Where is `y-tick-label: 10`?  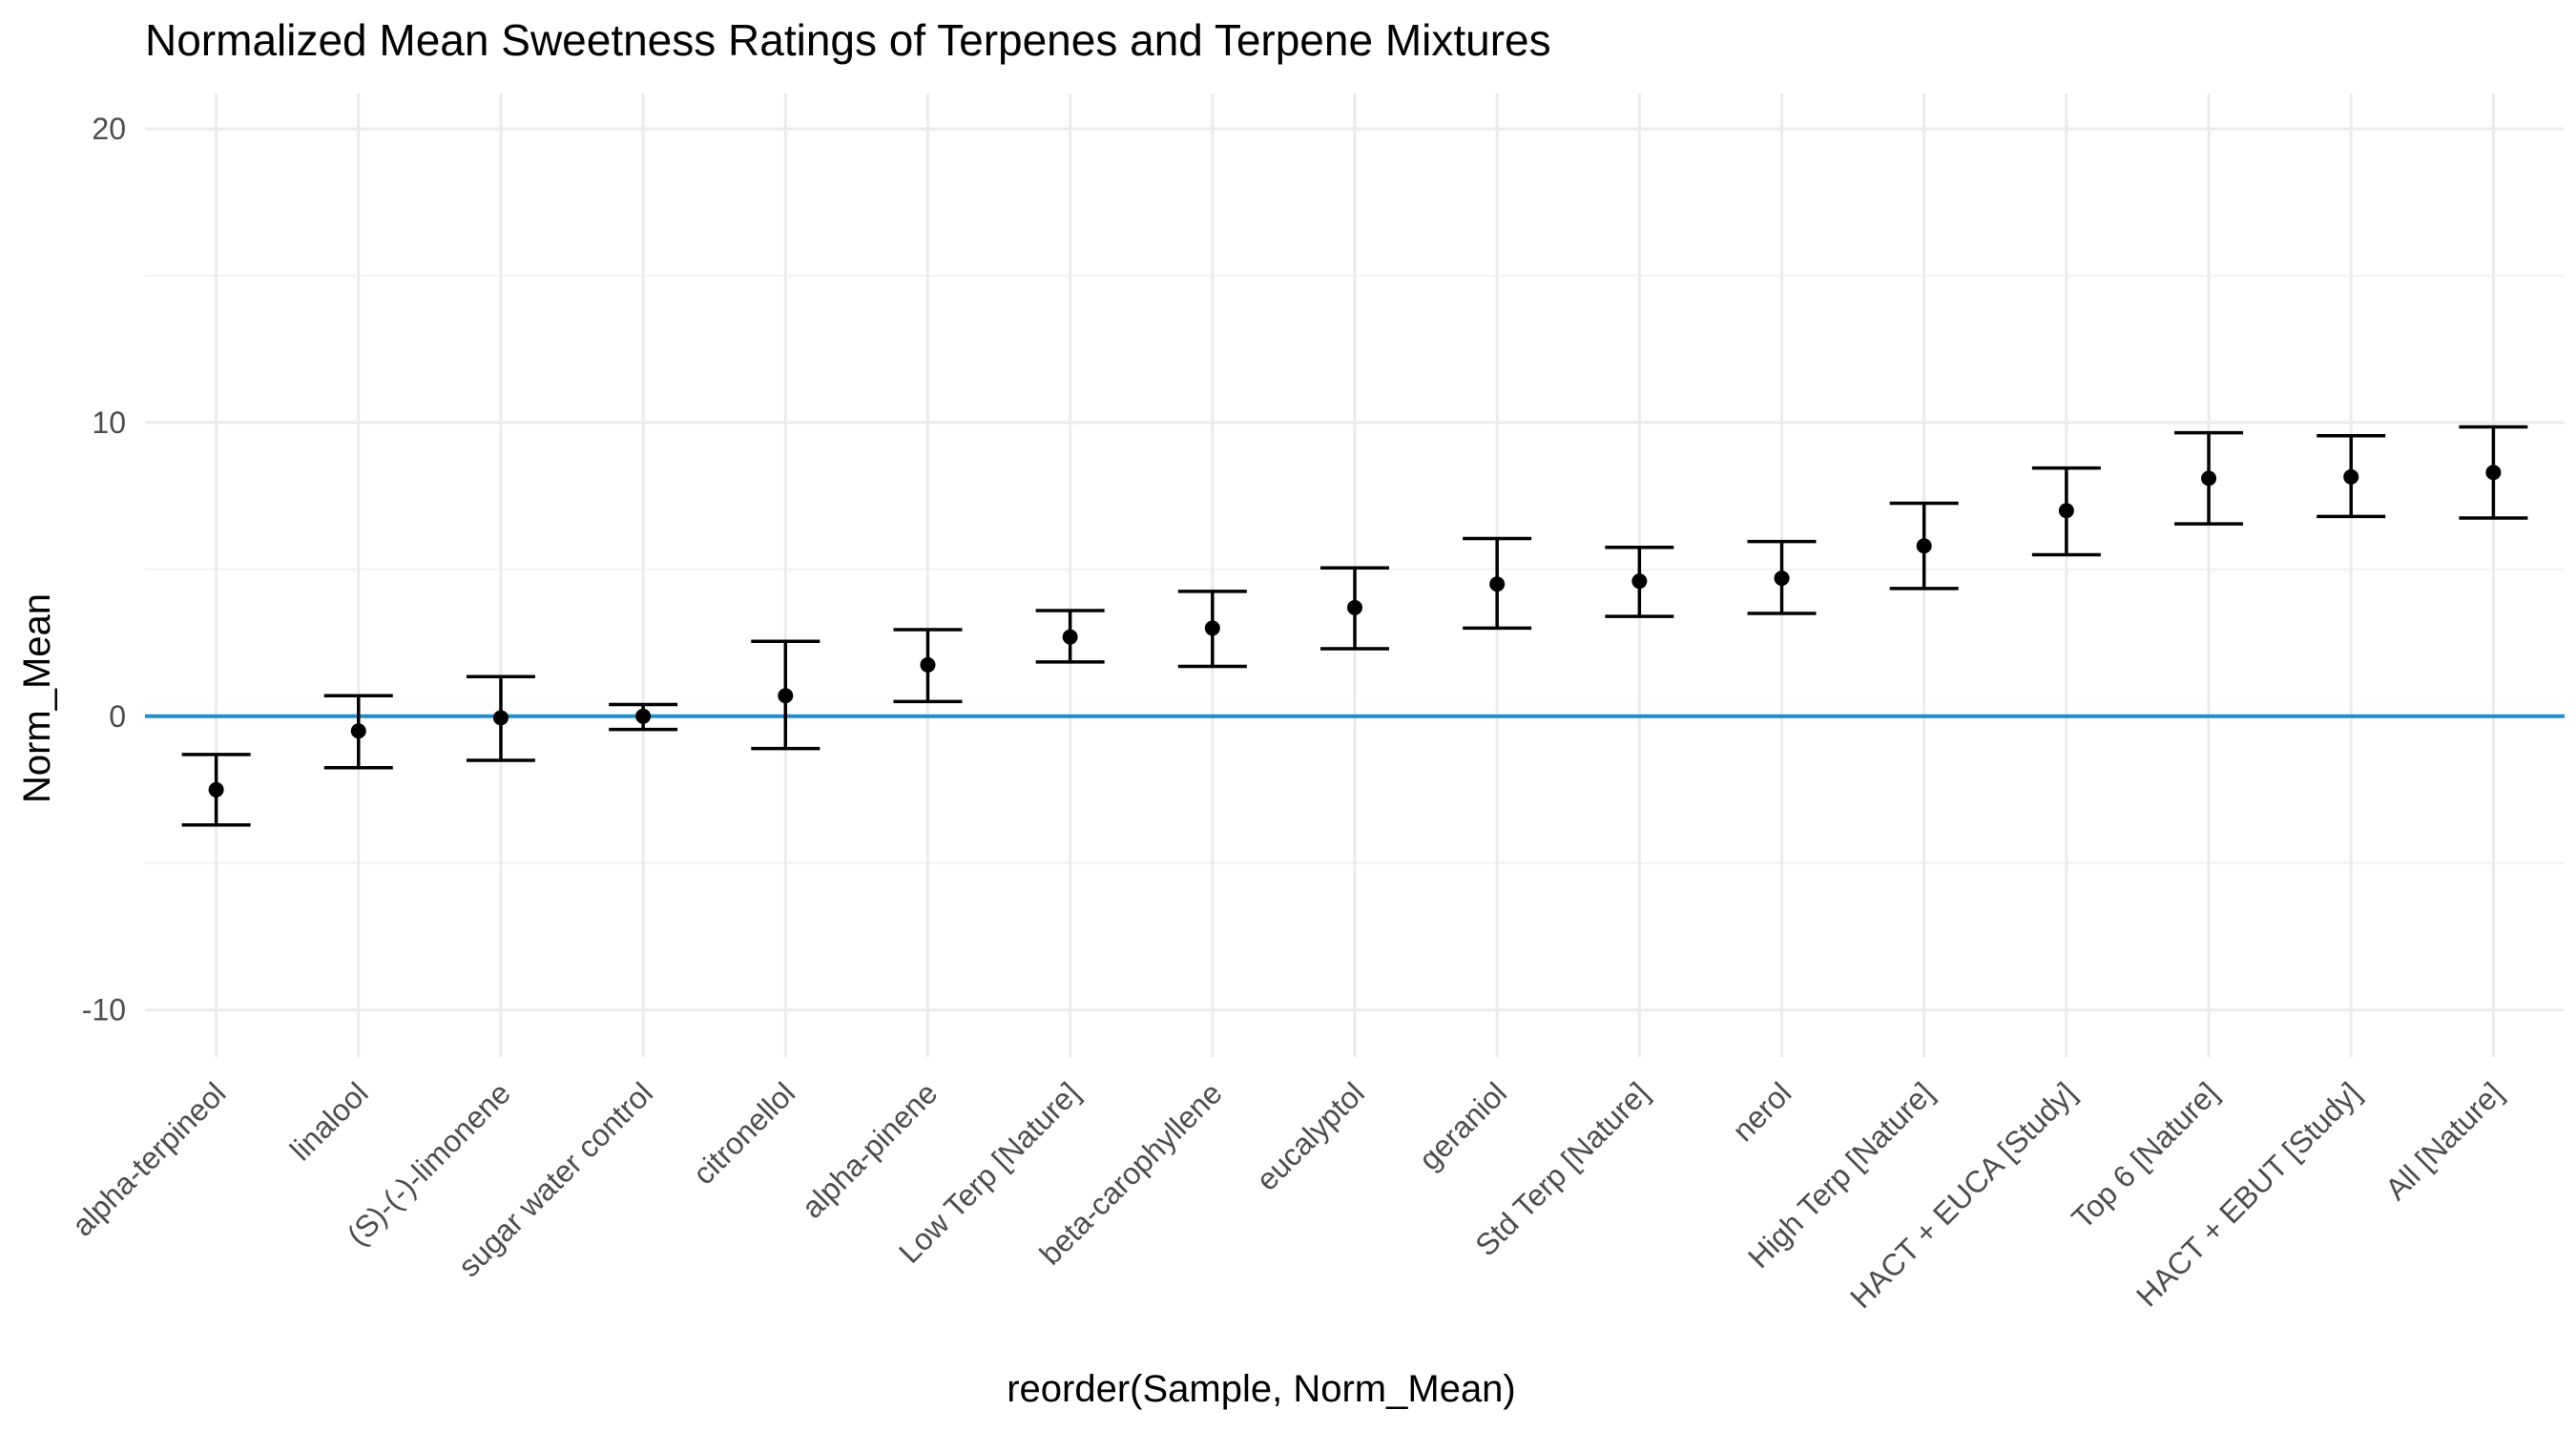
y-tick-label: 10 is located at coordinates (109, 422).